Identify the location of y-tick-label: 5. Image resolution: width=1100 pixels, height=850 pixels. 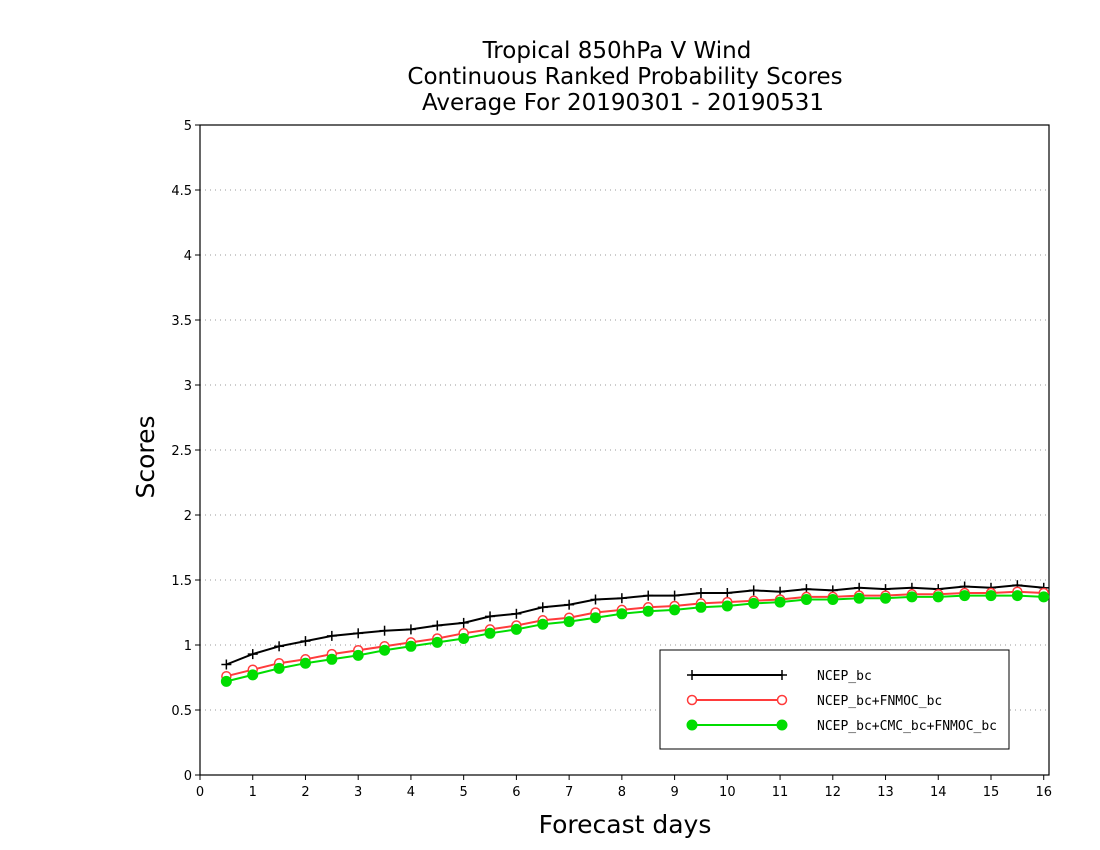
(188, 126).